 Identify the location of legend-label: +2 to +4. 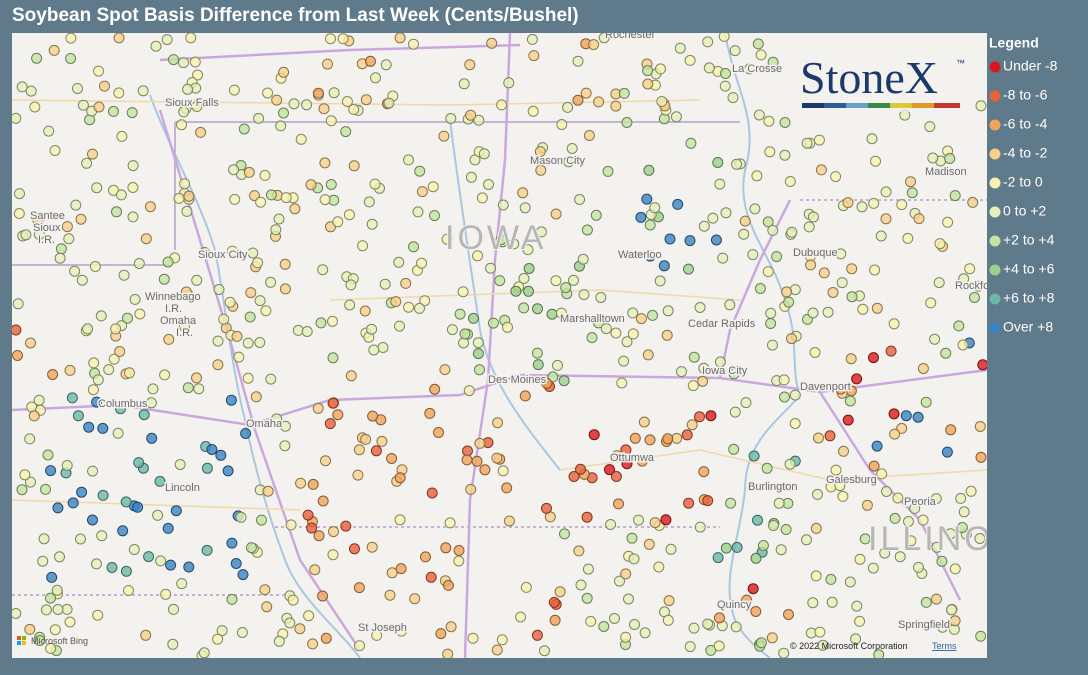
(1029, 240).